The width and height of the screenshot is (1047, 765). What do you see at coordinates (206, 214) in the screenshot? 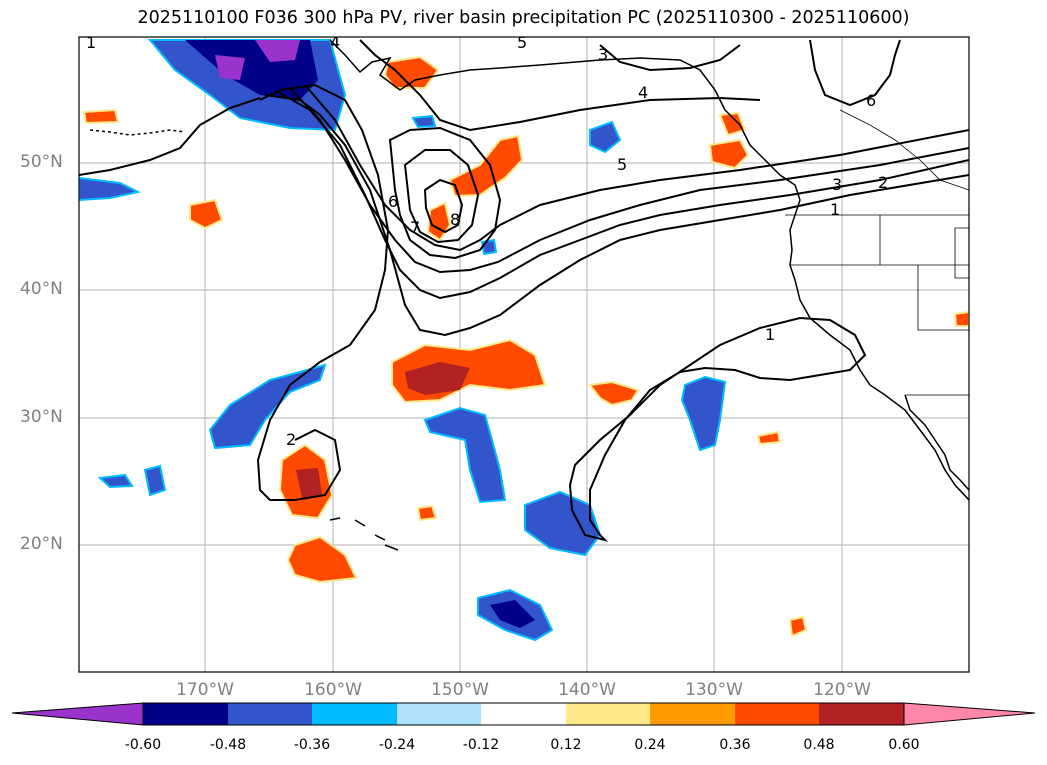
I see `precip-blob-west` at bounding box center [206, 214].